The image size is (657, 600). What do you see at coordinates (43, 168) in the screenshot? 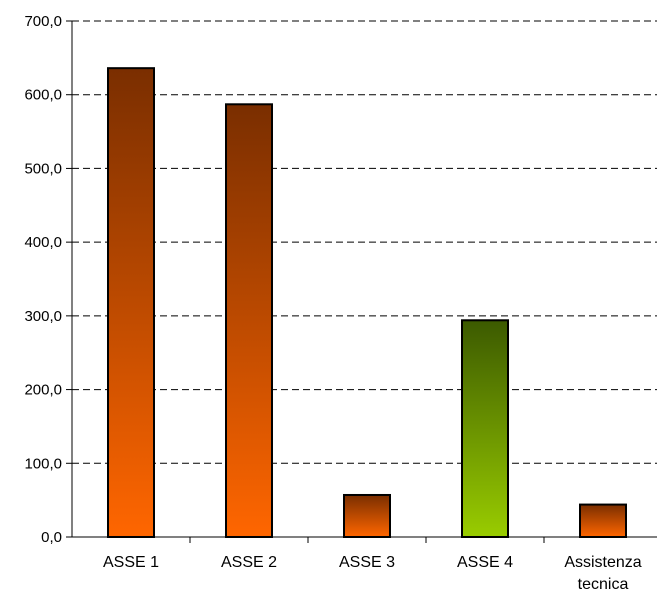
I see `y-tick-label: 500,0` at bounding box center [43, 168].